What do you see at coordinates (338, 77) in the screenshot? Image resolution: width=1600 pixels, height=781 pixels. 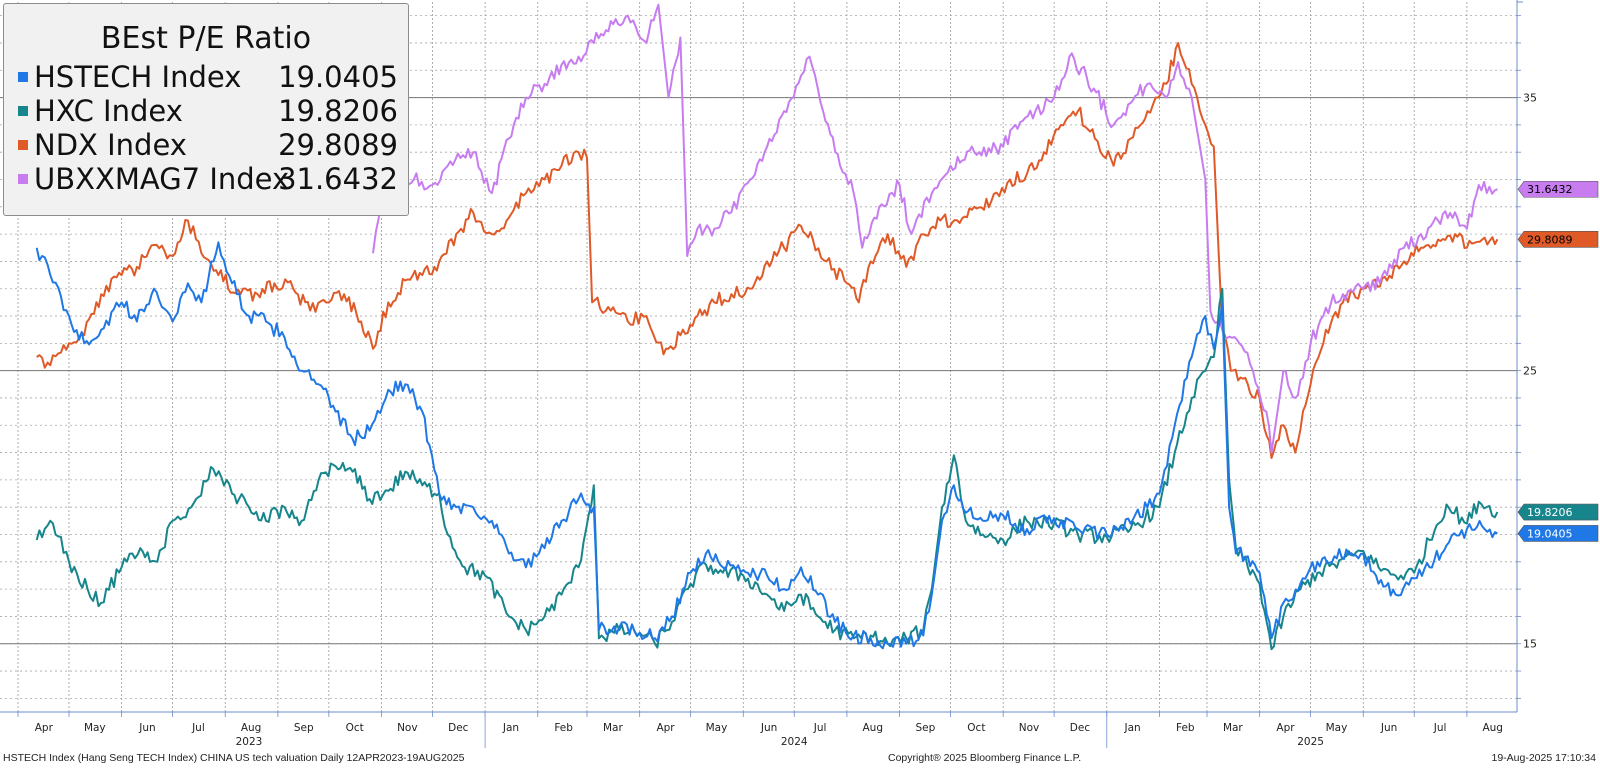 I see `legend-series-value: 19.0405` at bounding box center [338, 77].